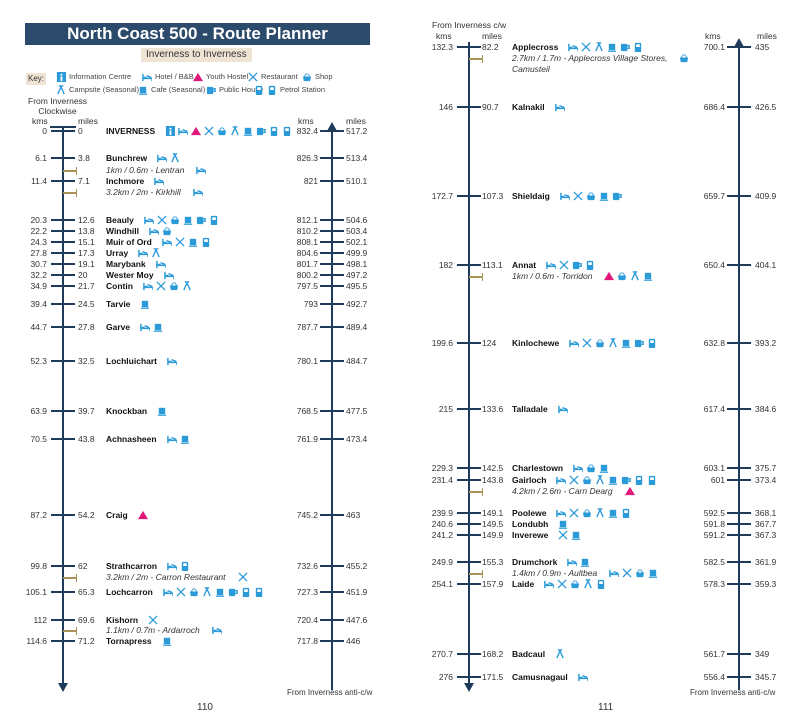  Describe the element at coordinates (540, 524) in the screenshot. I see `place-row: Londubh` at that location.